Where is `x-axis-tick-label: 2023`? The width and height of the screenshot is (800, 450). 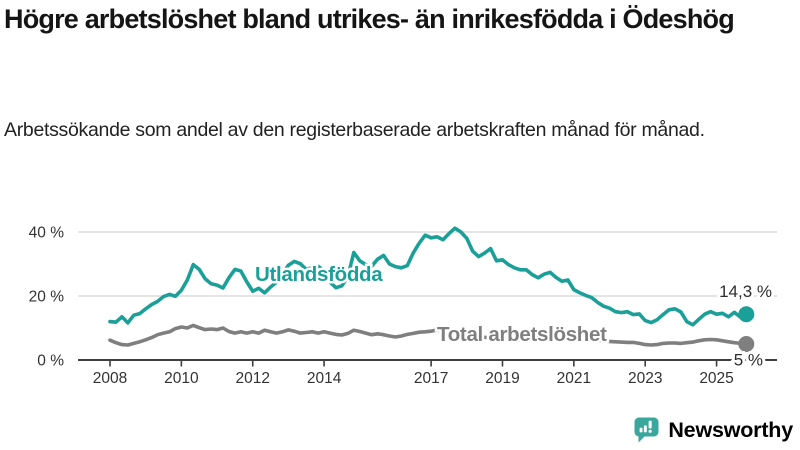 x-axis-tick-label: 2023 is located at coordinates (645, 378).